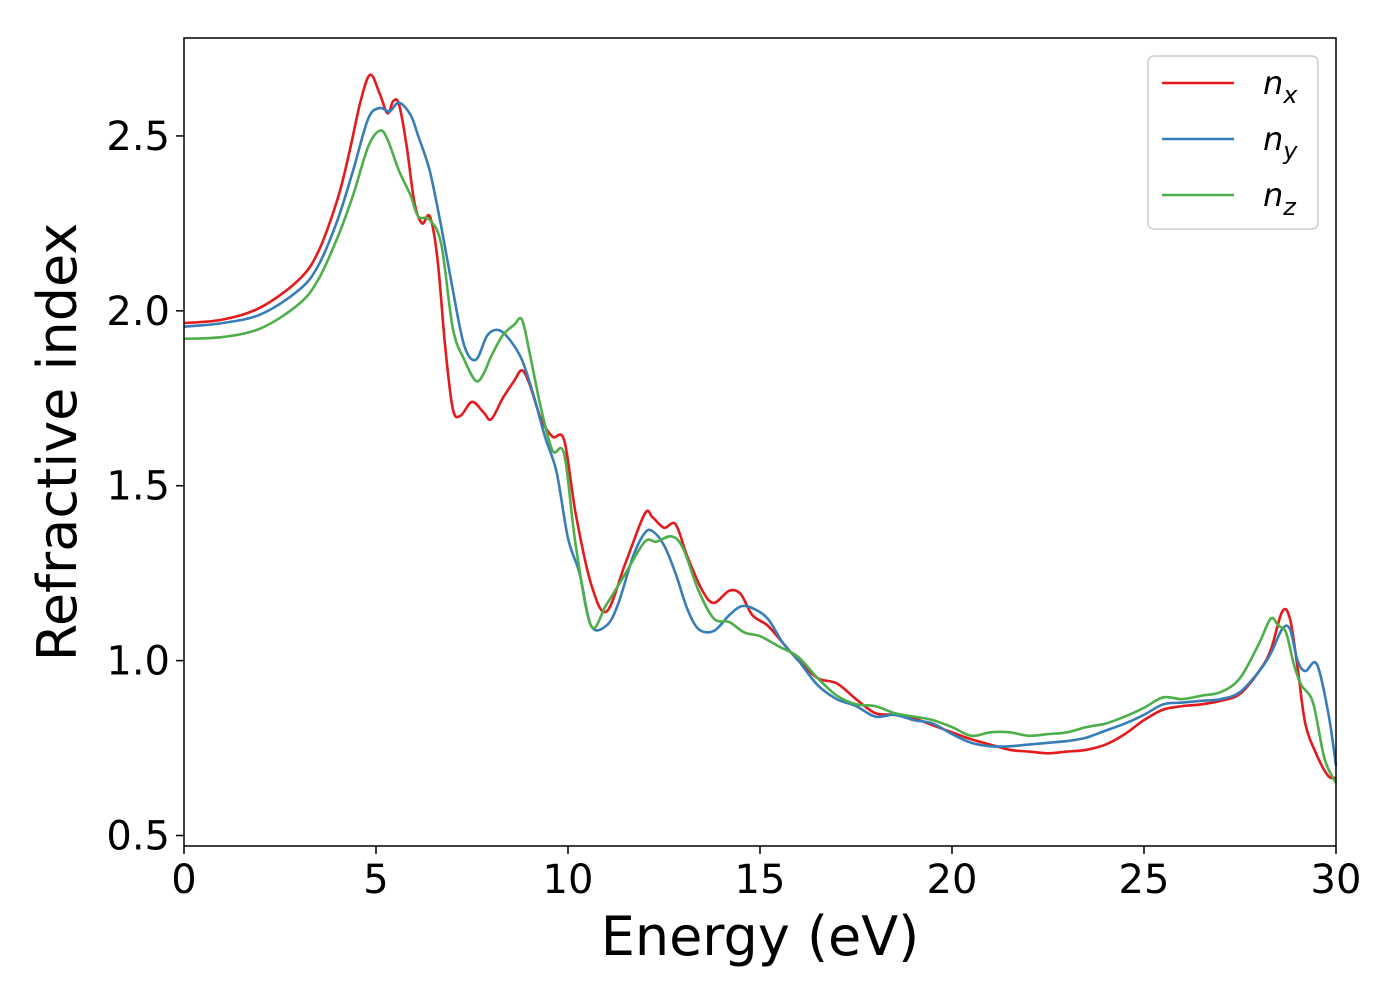 The image size is (1400, 1000). What do you see at coordinates (57, 442) in the screenshot?
I see `y-axis-title: Refractive index` at bounding box center [57, 442].